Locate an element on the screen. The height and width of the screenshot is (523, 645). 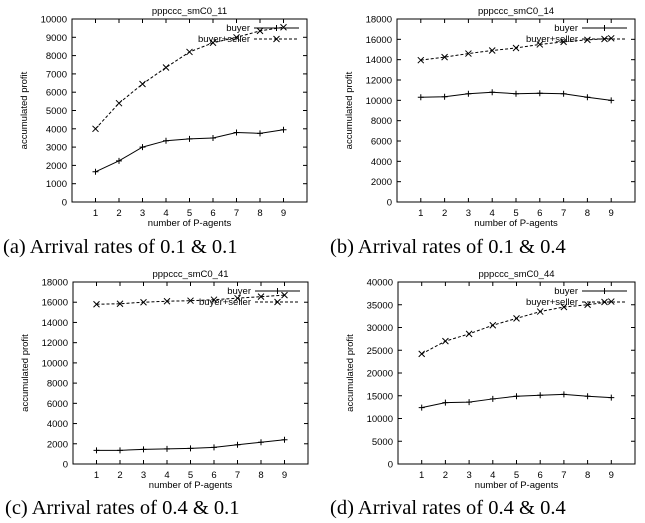
y-tick-label: 20000 is located at coordinates (380, 374).